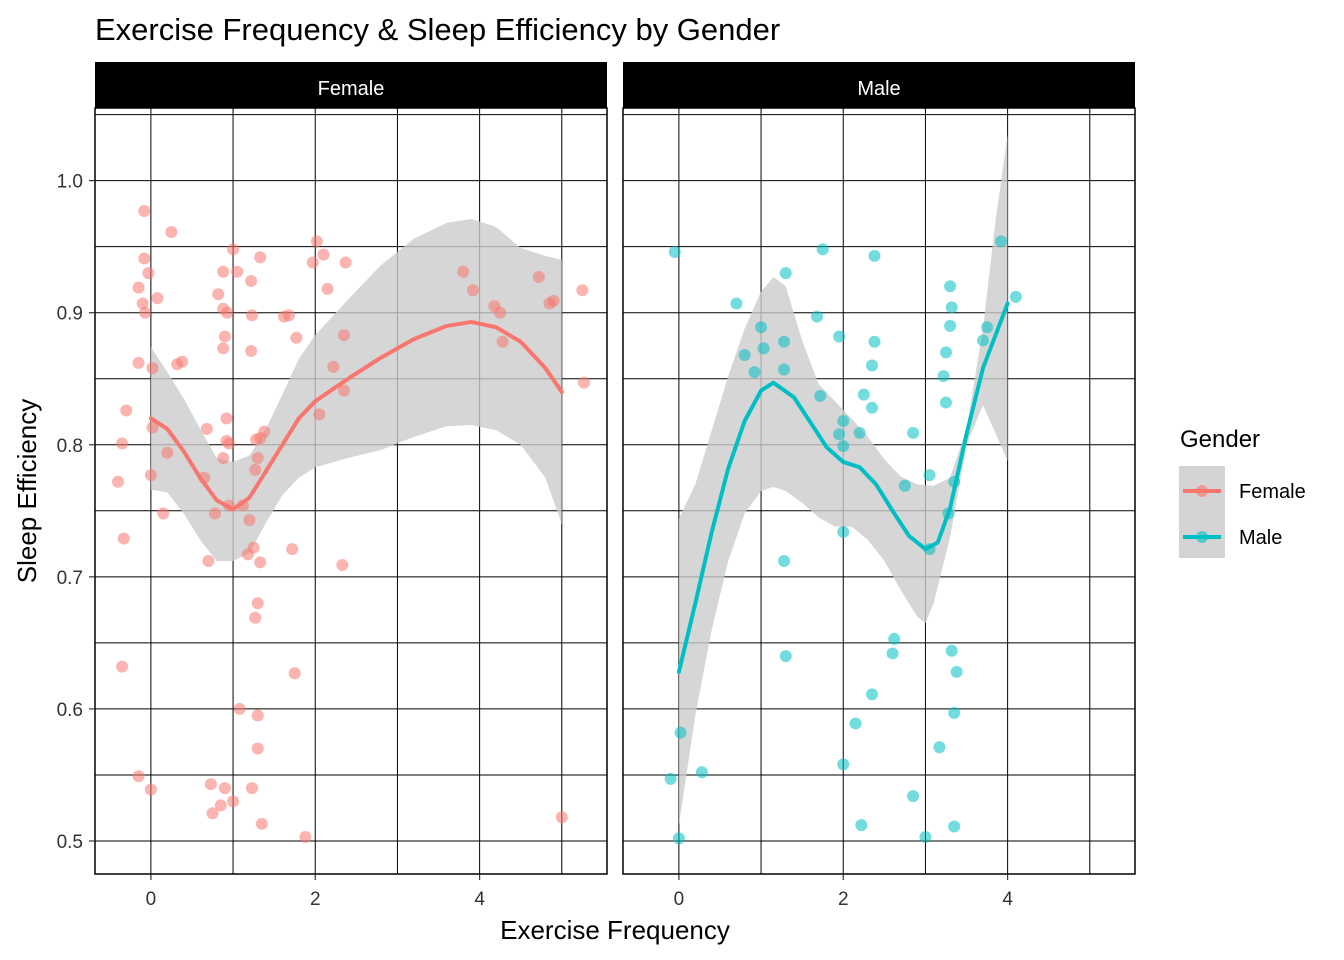 This screenshot has height=960, width=1344. I want to click on x-tick-label: 4, so click(479, 899).